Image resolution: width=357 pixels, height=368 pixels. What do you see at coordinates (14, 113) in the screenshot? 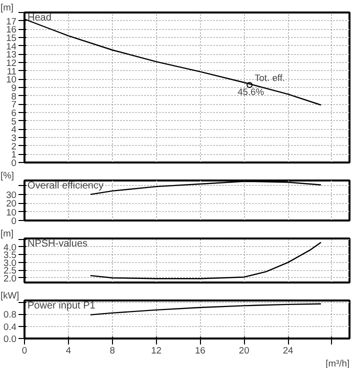
I see `y-tick-label: 6` at bounding box center [14, 113].